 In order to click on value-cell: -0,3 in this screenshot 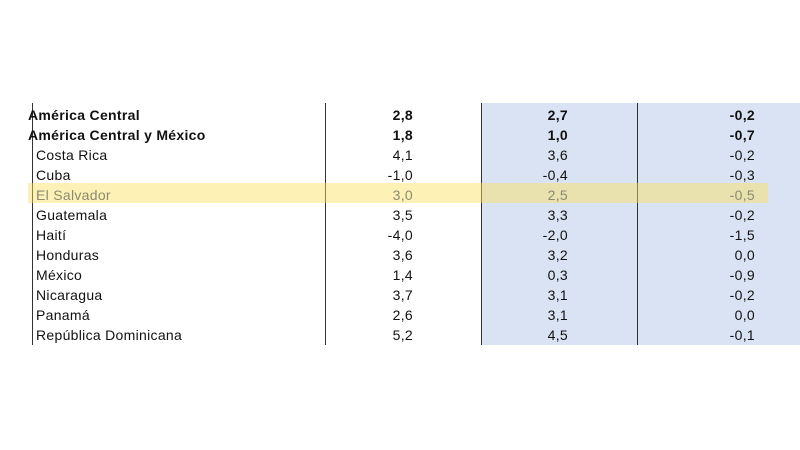, I will do `click(742, 175)`.